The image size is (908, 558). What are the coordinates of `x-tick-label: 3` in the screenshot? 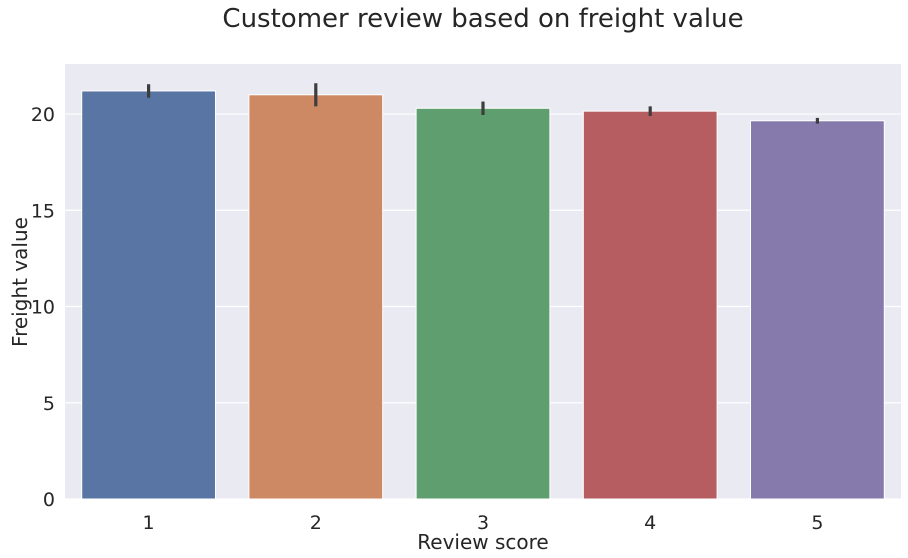 It's located at (483, 523).